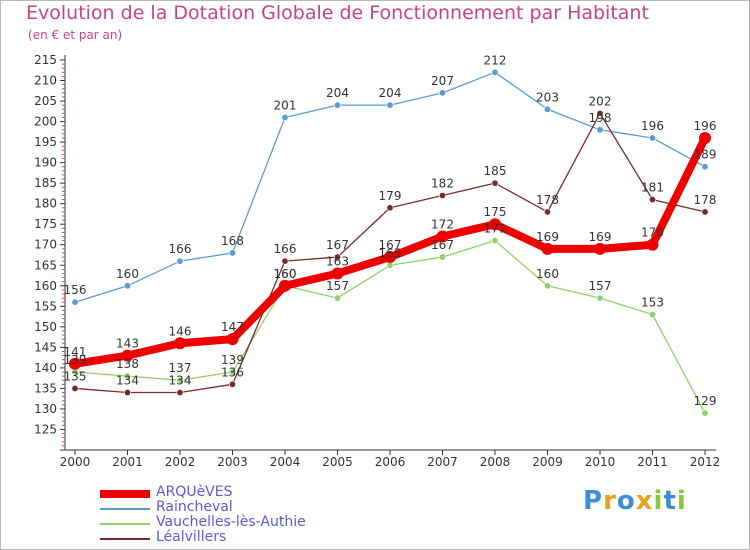 Image resolution: width=750 pixels, height=550 pixels. Describe the element at coordinates (75, 360) in the screenshot. I see `data-label: 139` at that location.